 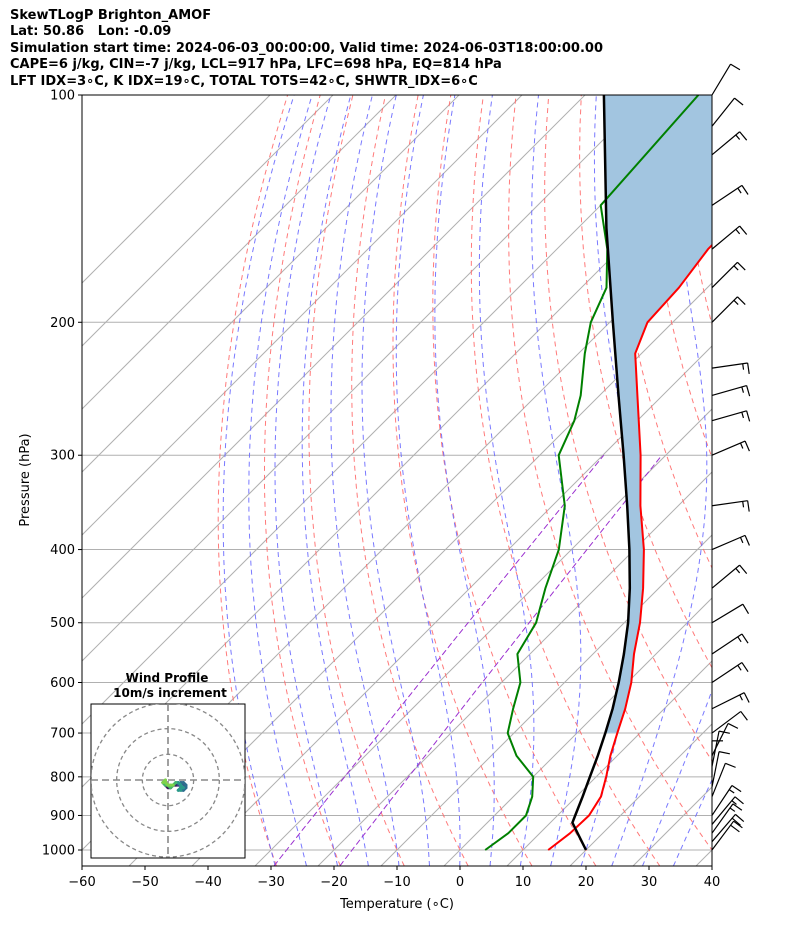 What do you see at coordinates (111, 15) in the screenshot?
I see `header-line-1: SkewTLogP Brighton_AMOF` at bounding box center [111, 15].